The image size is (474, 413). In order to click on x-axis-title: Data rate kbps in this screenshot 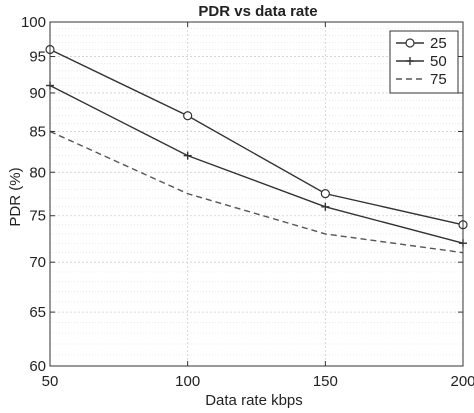, I will do `click(254, 400)`.